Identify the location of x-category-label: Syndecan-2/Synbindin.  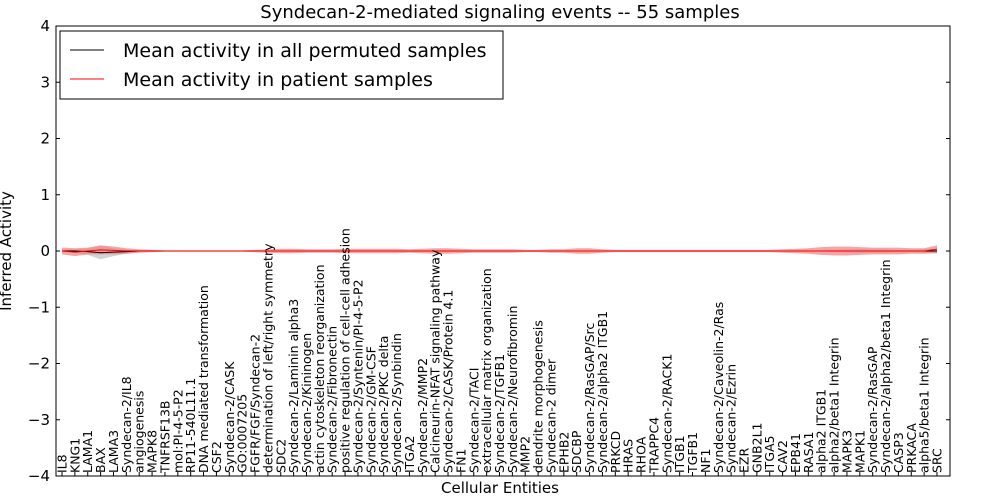
(396, 403).